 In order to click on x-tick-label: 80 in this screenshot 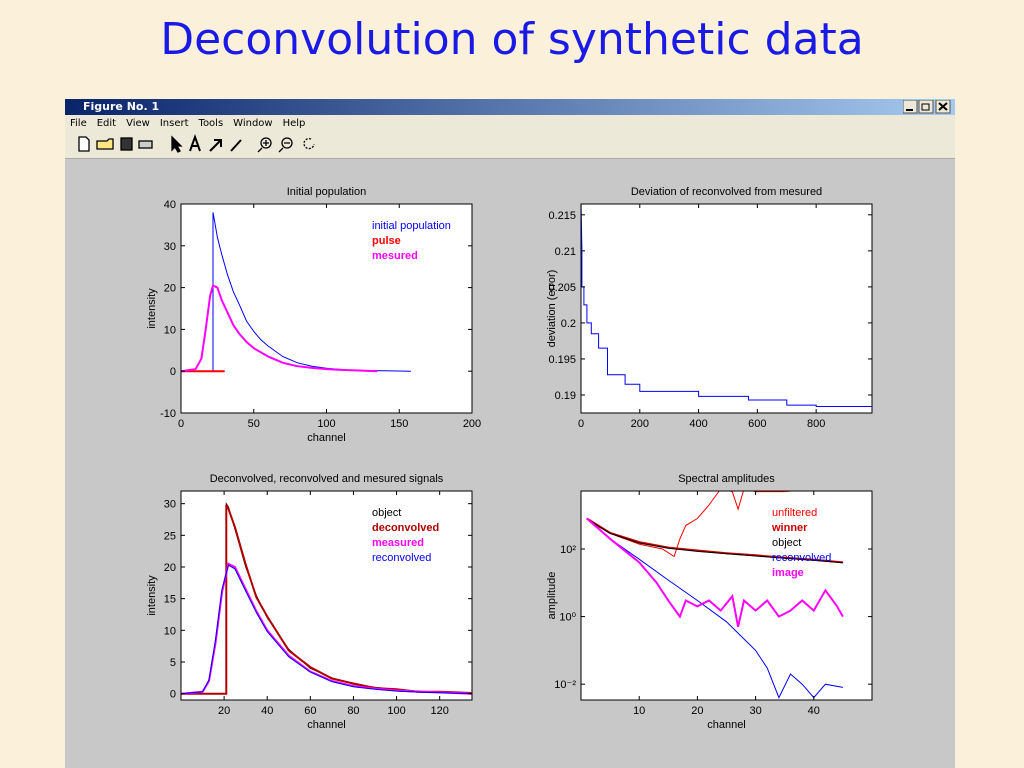, I will do `click(353, 711)`.